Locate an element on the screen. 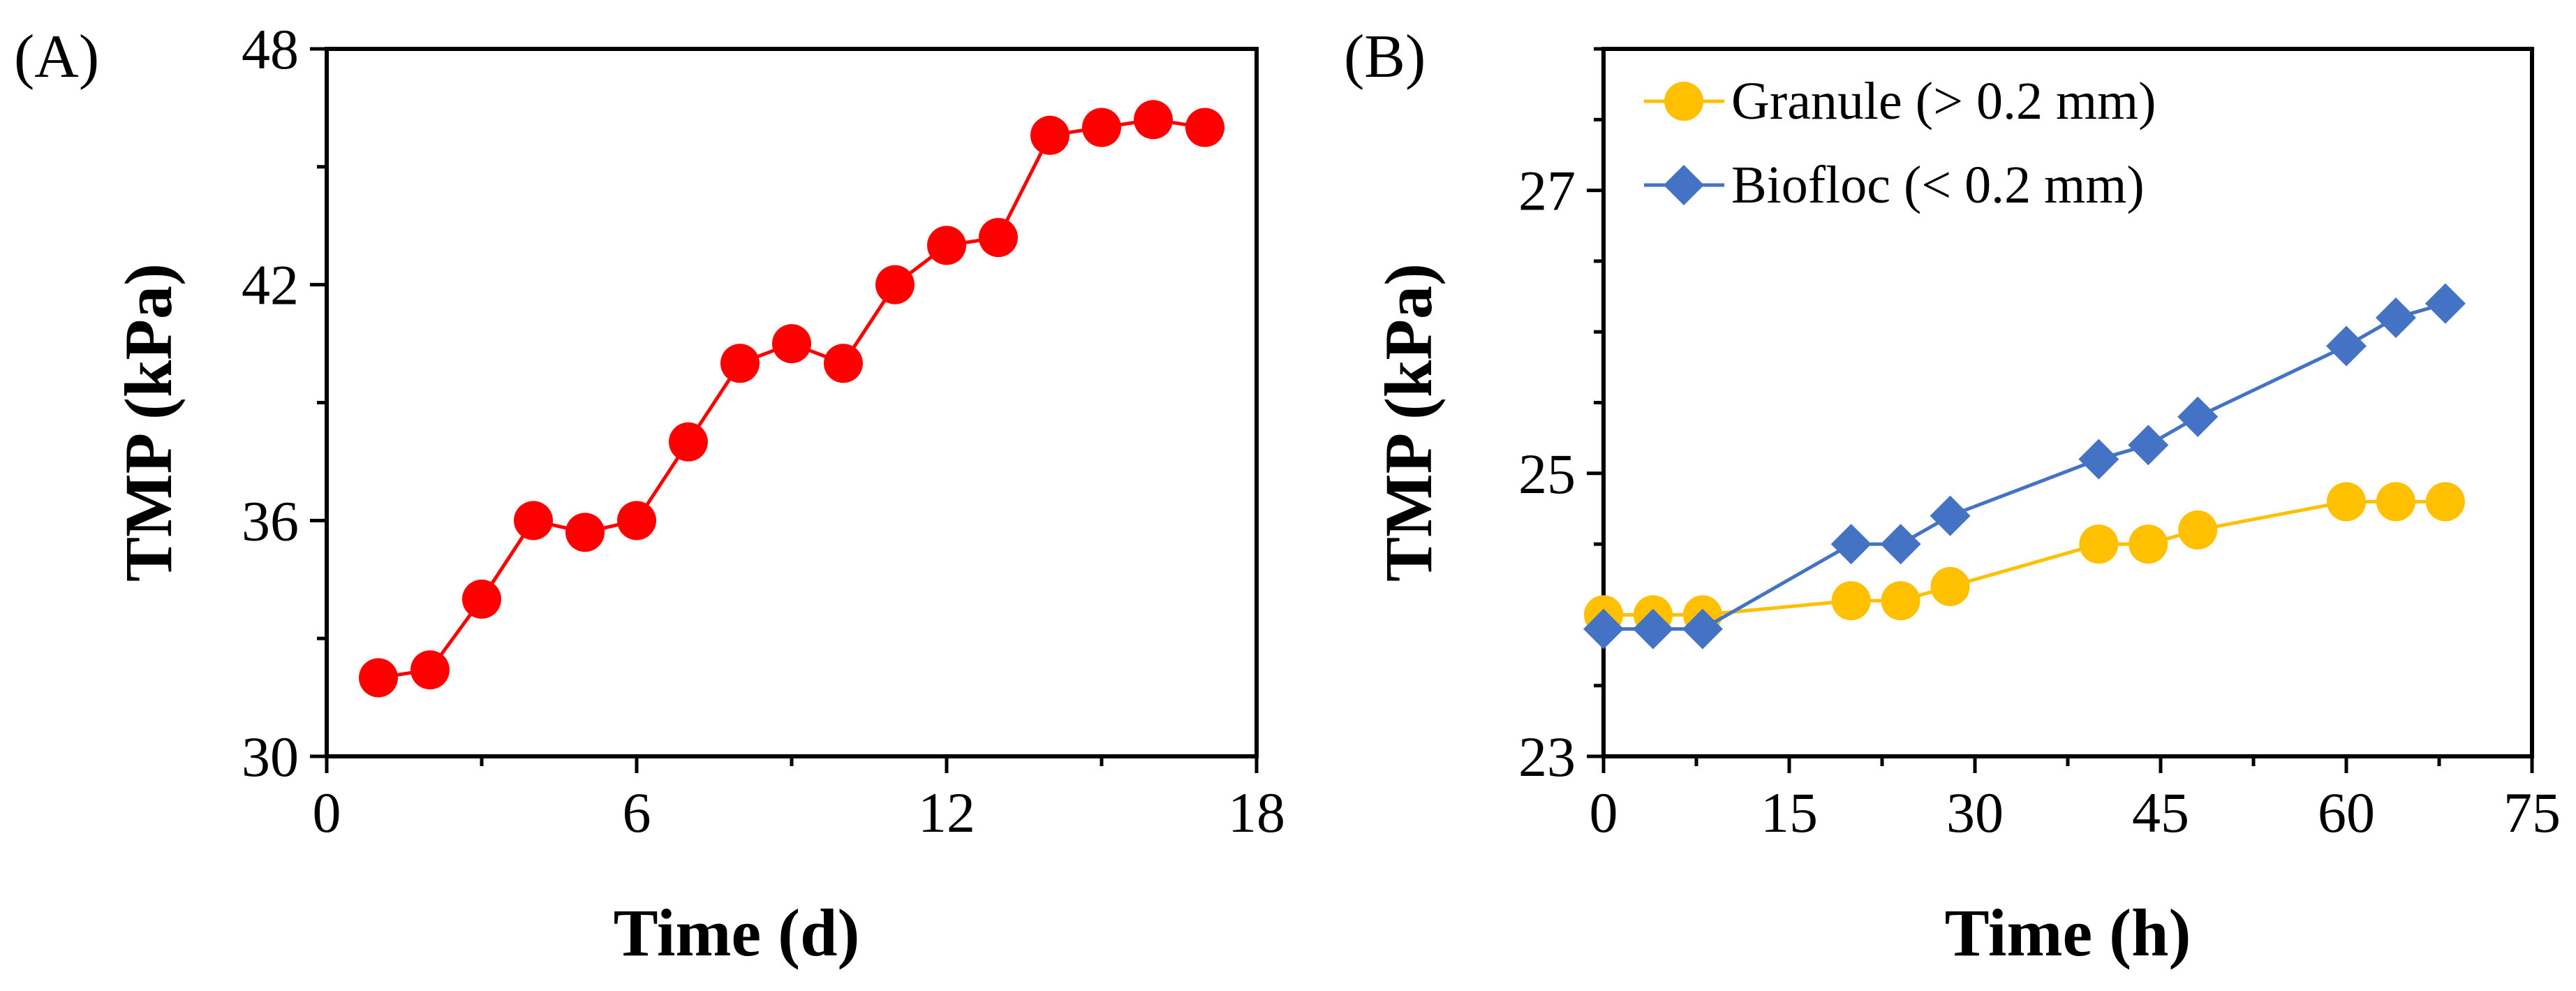 This screenshot has height=991, width=2576. panel-b-x-tick-label: 75 is located at coordinates (2532, 812).